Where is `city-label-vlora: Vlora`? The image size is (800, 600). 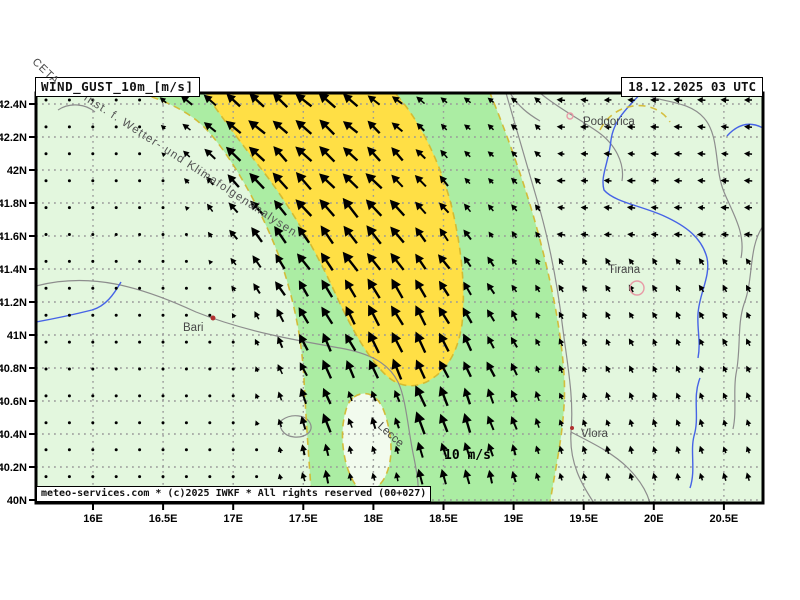
city-label-vlora: Vlora is located at coordinates (594, 434).